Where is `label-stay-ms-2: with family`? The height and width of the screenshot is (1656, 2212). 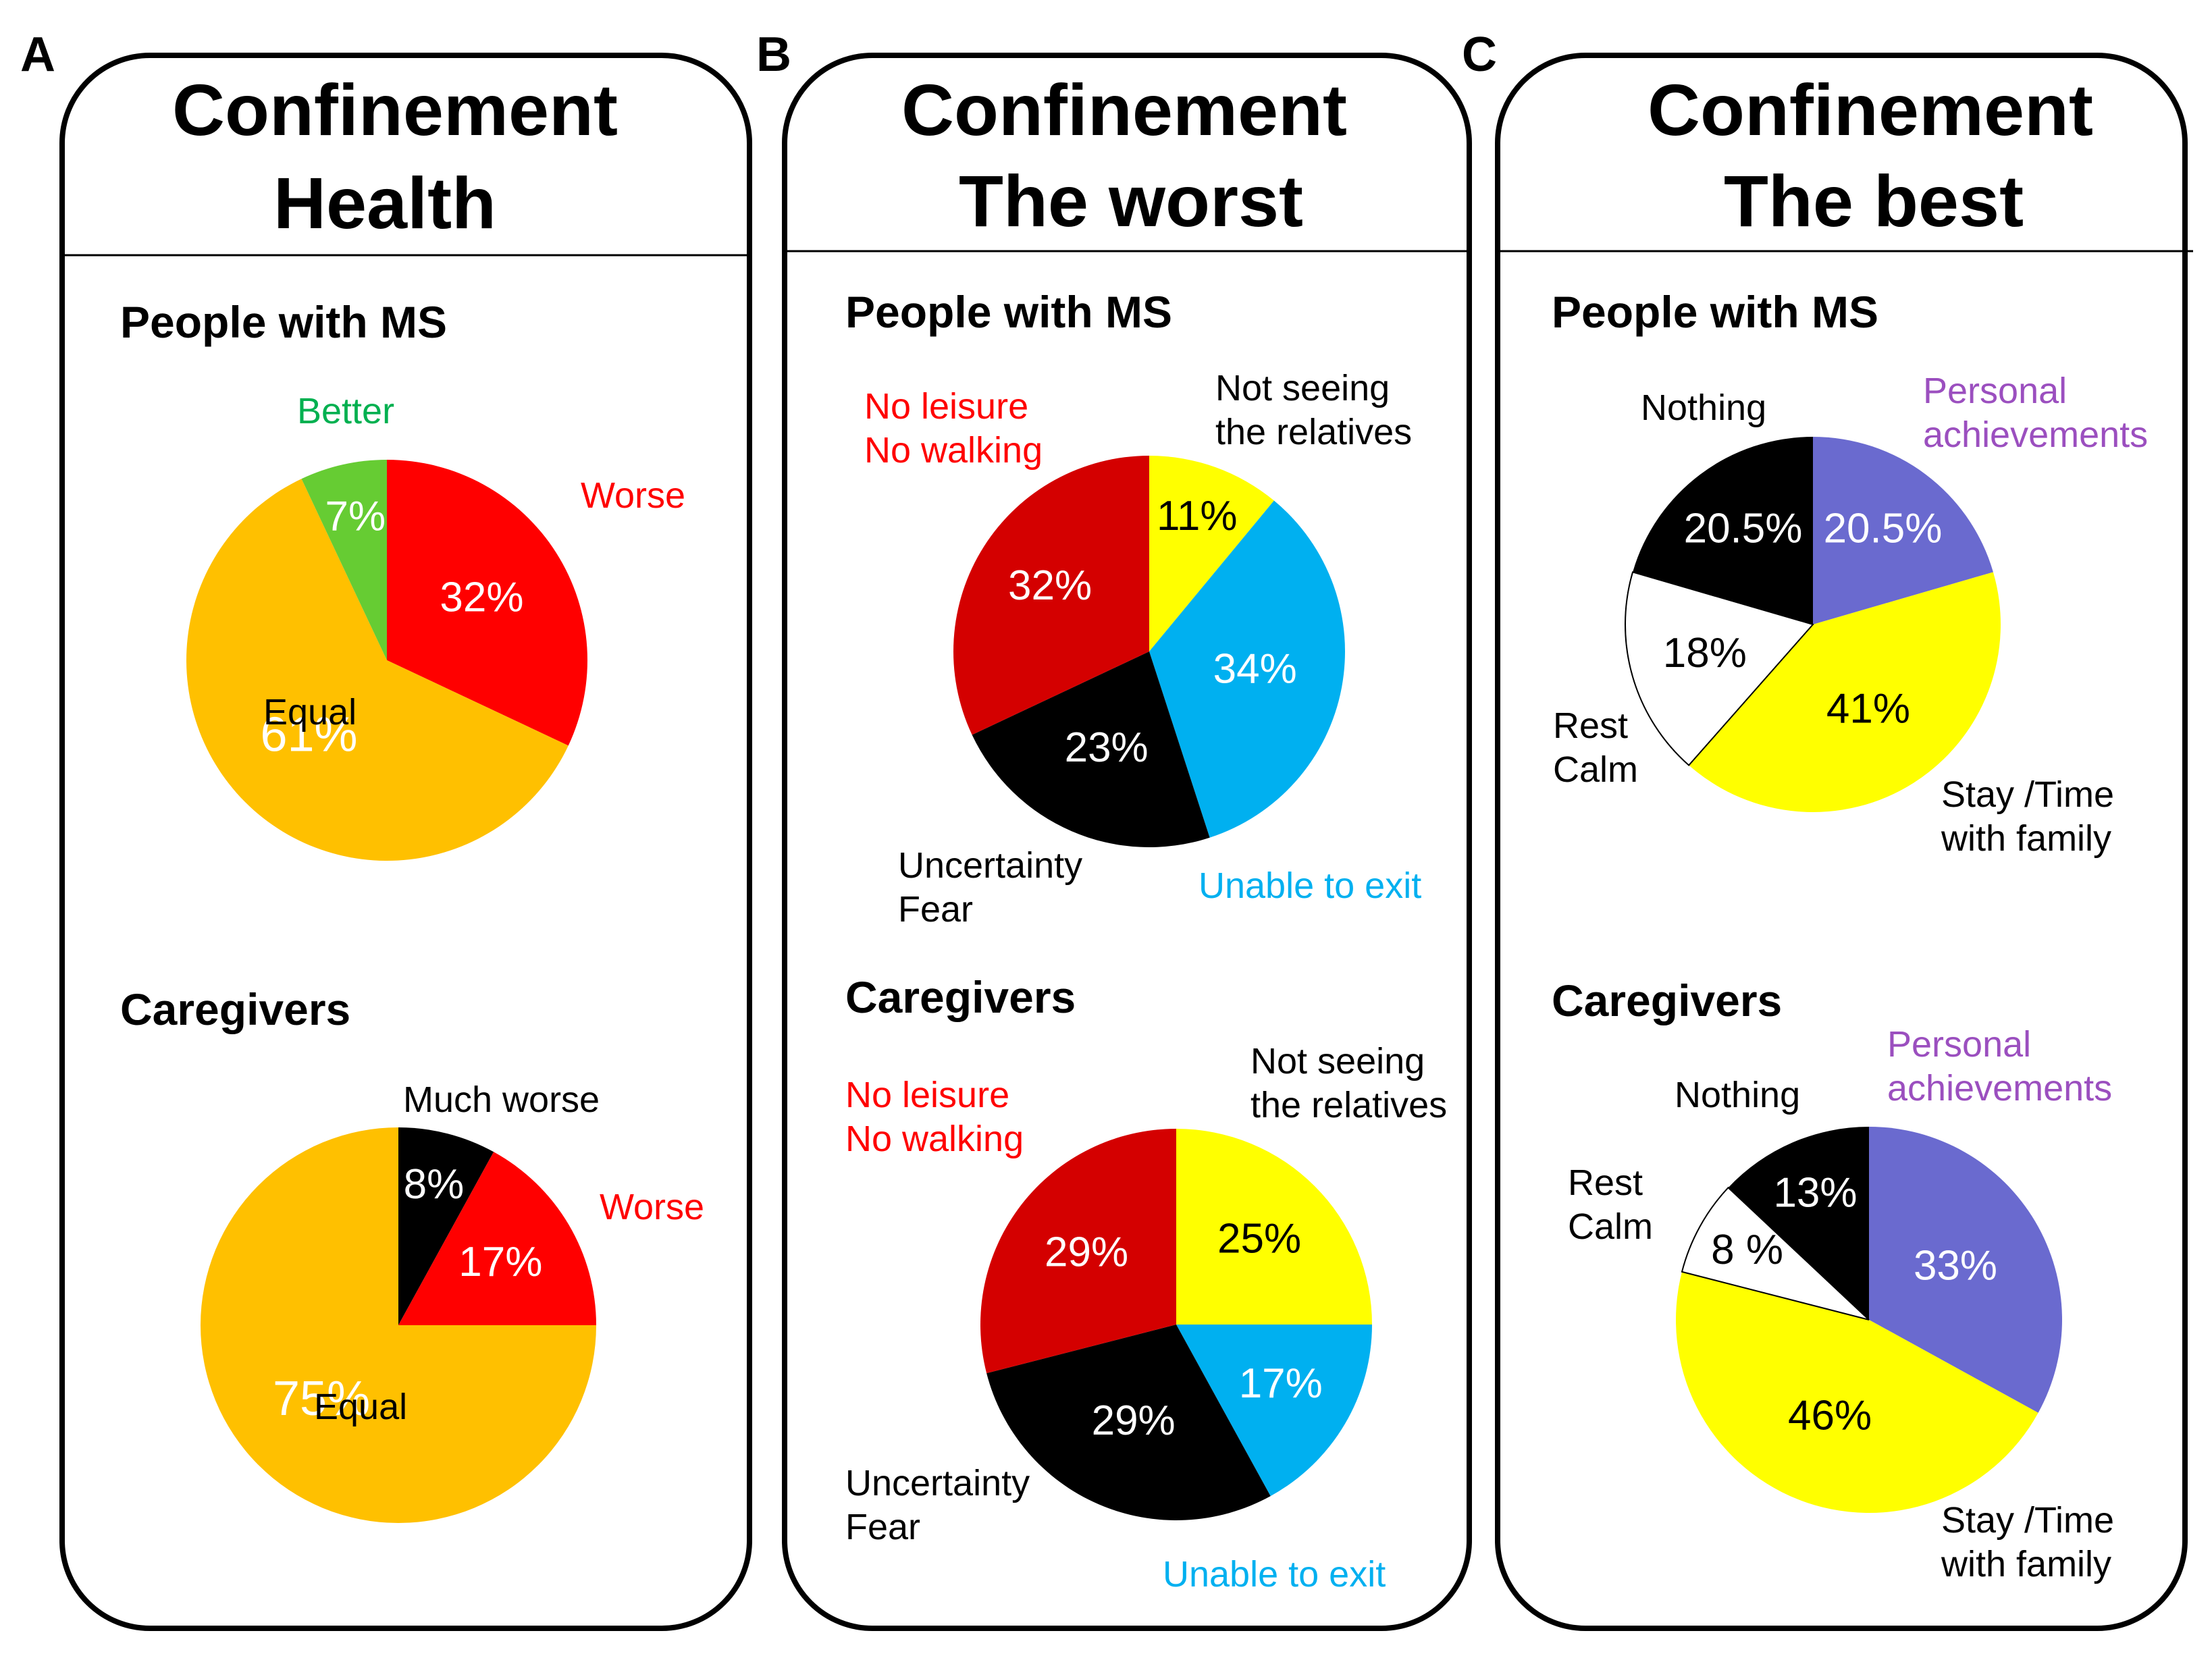
label-stay-ms-2: with family is located at coordinates (2026, 838).